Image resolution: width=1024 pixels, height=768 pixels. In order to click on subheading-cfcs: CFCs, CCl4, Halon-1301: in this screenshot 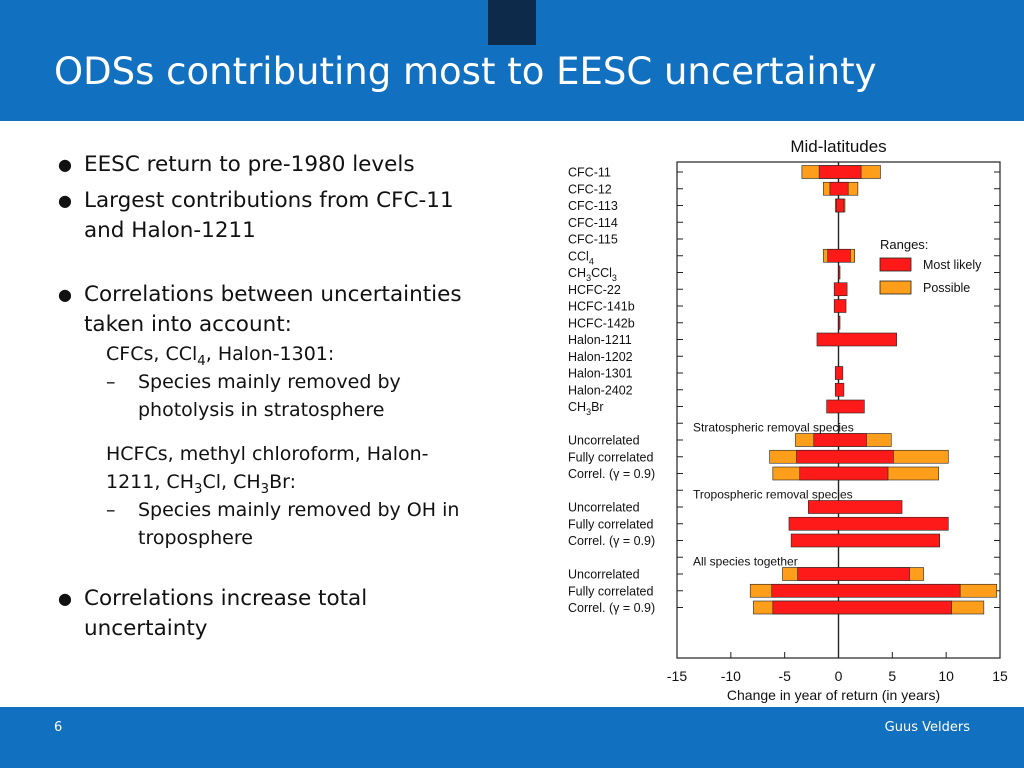, I will do `click(327, 354)`.